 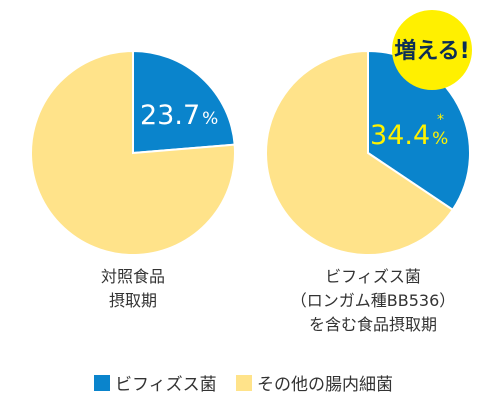 I want to click on badge-text: 増える!, so click(x=431, y=51).